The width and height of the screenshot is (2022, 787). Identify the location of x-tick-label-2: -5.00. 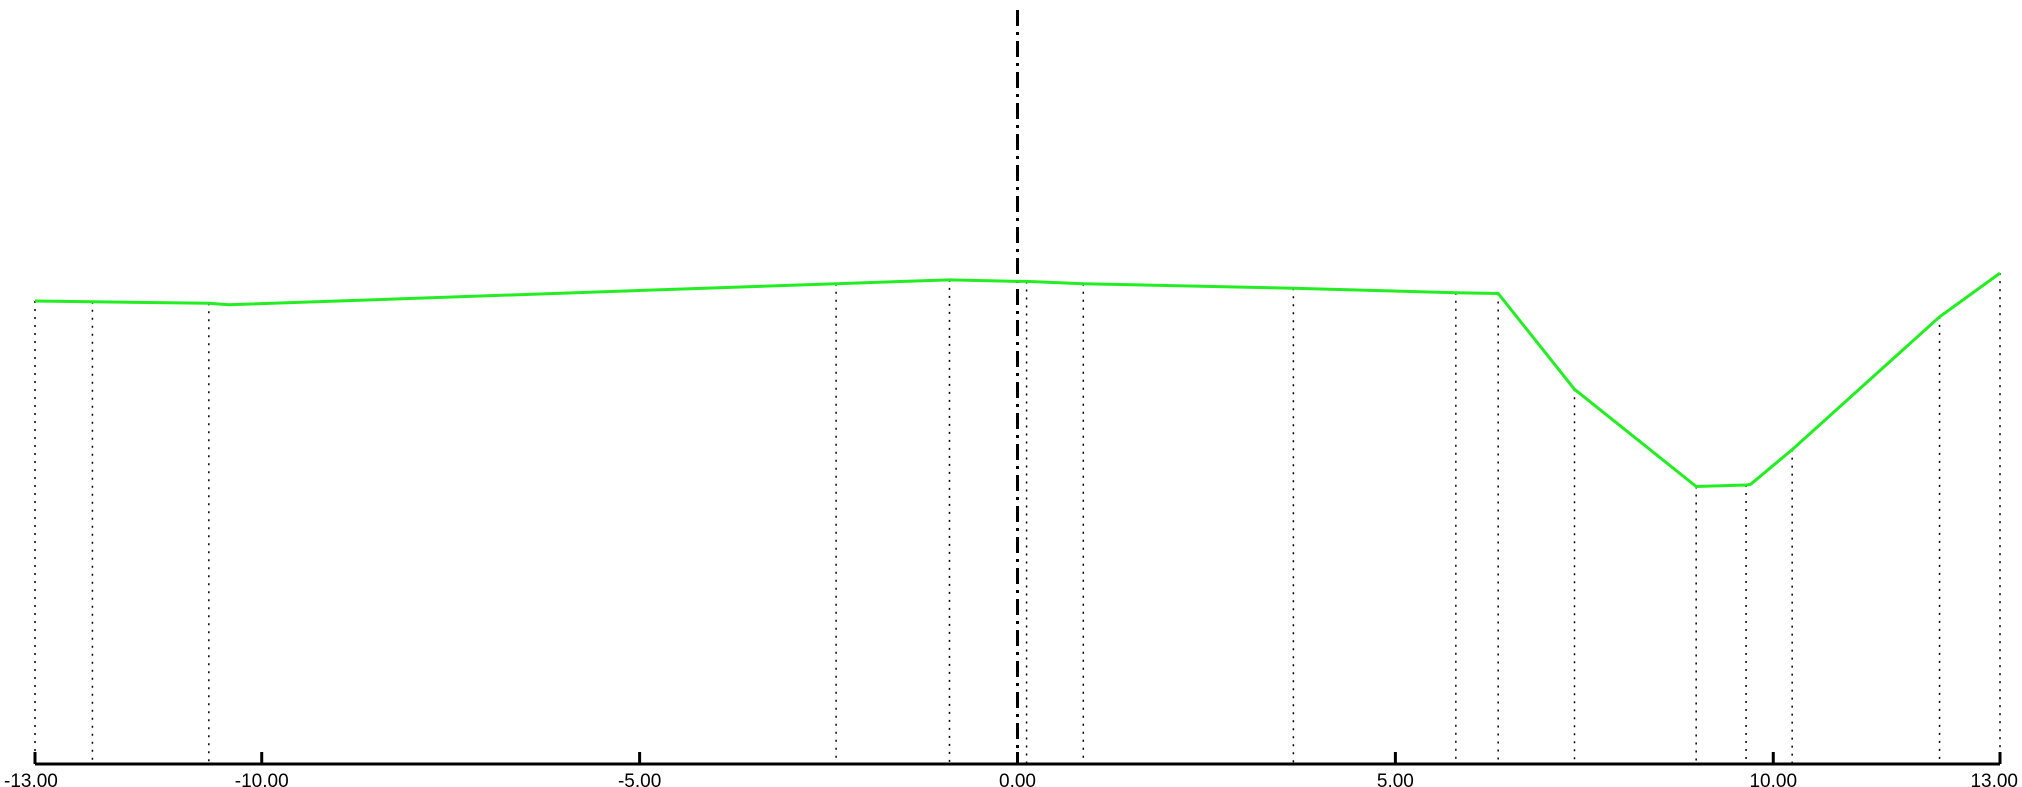
(639, 779).